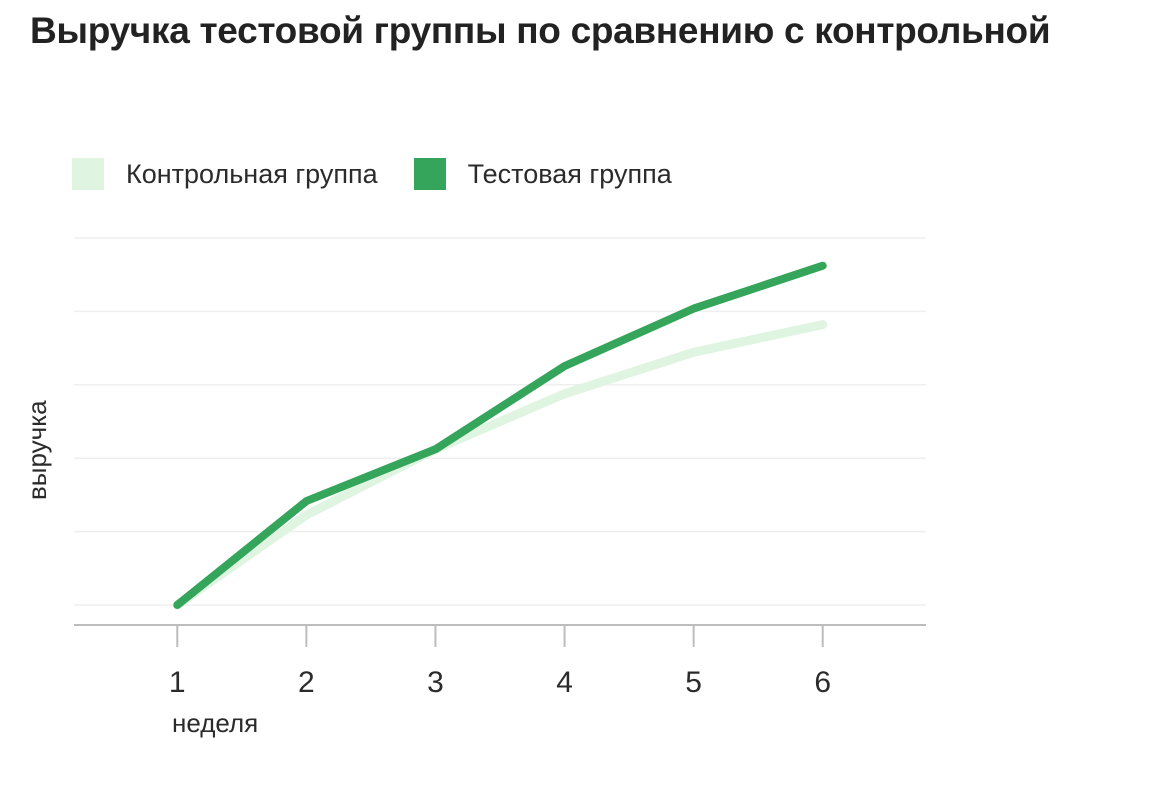 This screenshot has height=785, width=1157. What do you see at coordinates (177, 682) in the screenshot?
I see `x-tick-label: 1` at bounding box center [177, 682].